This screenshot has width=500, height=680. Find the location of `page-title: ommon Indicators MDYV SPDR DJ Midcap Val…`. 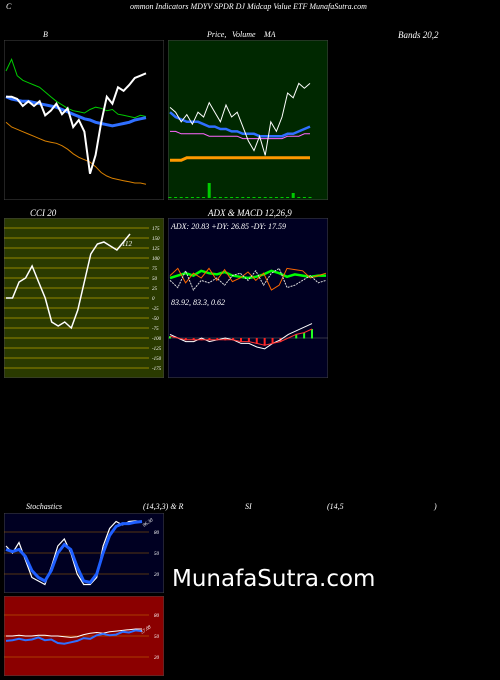

page-title: ommon Indicators MDYV SPDR DJ Midcap Val… is located at coordinates (248, 6).